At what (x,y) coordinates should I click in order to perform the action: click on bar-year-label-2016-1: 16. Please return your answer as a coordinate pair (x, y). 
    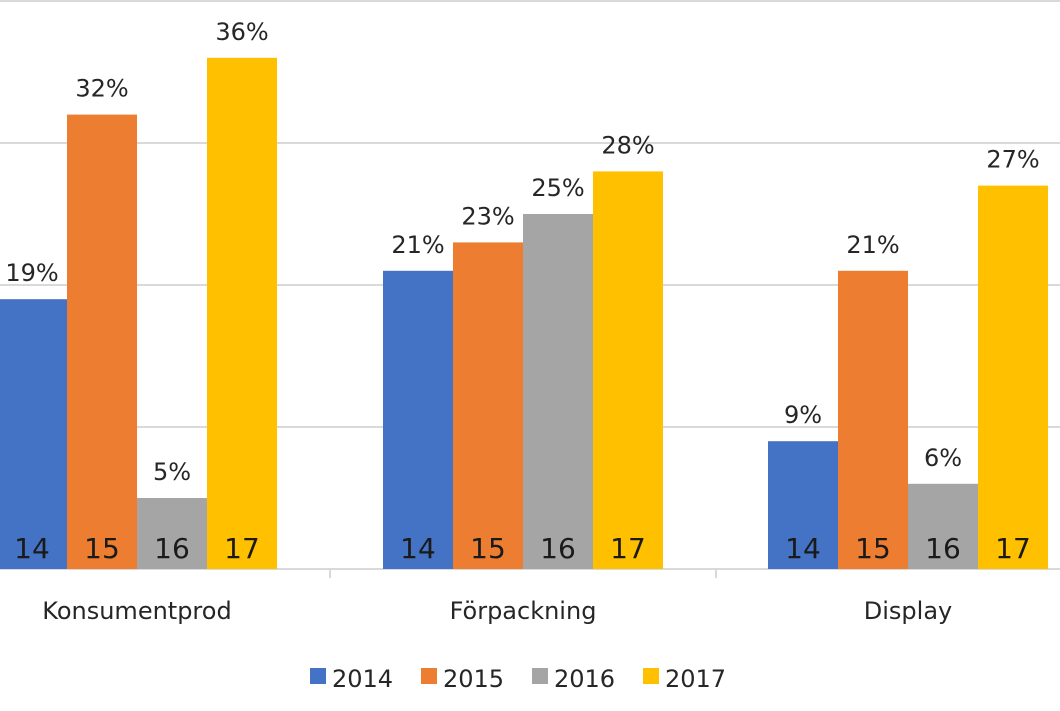
    Looking at the image, I should click on (558, 548).